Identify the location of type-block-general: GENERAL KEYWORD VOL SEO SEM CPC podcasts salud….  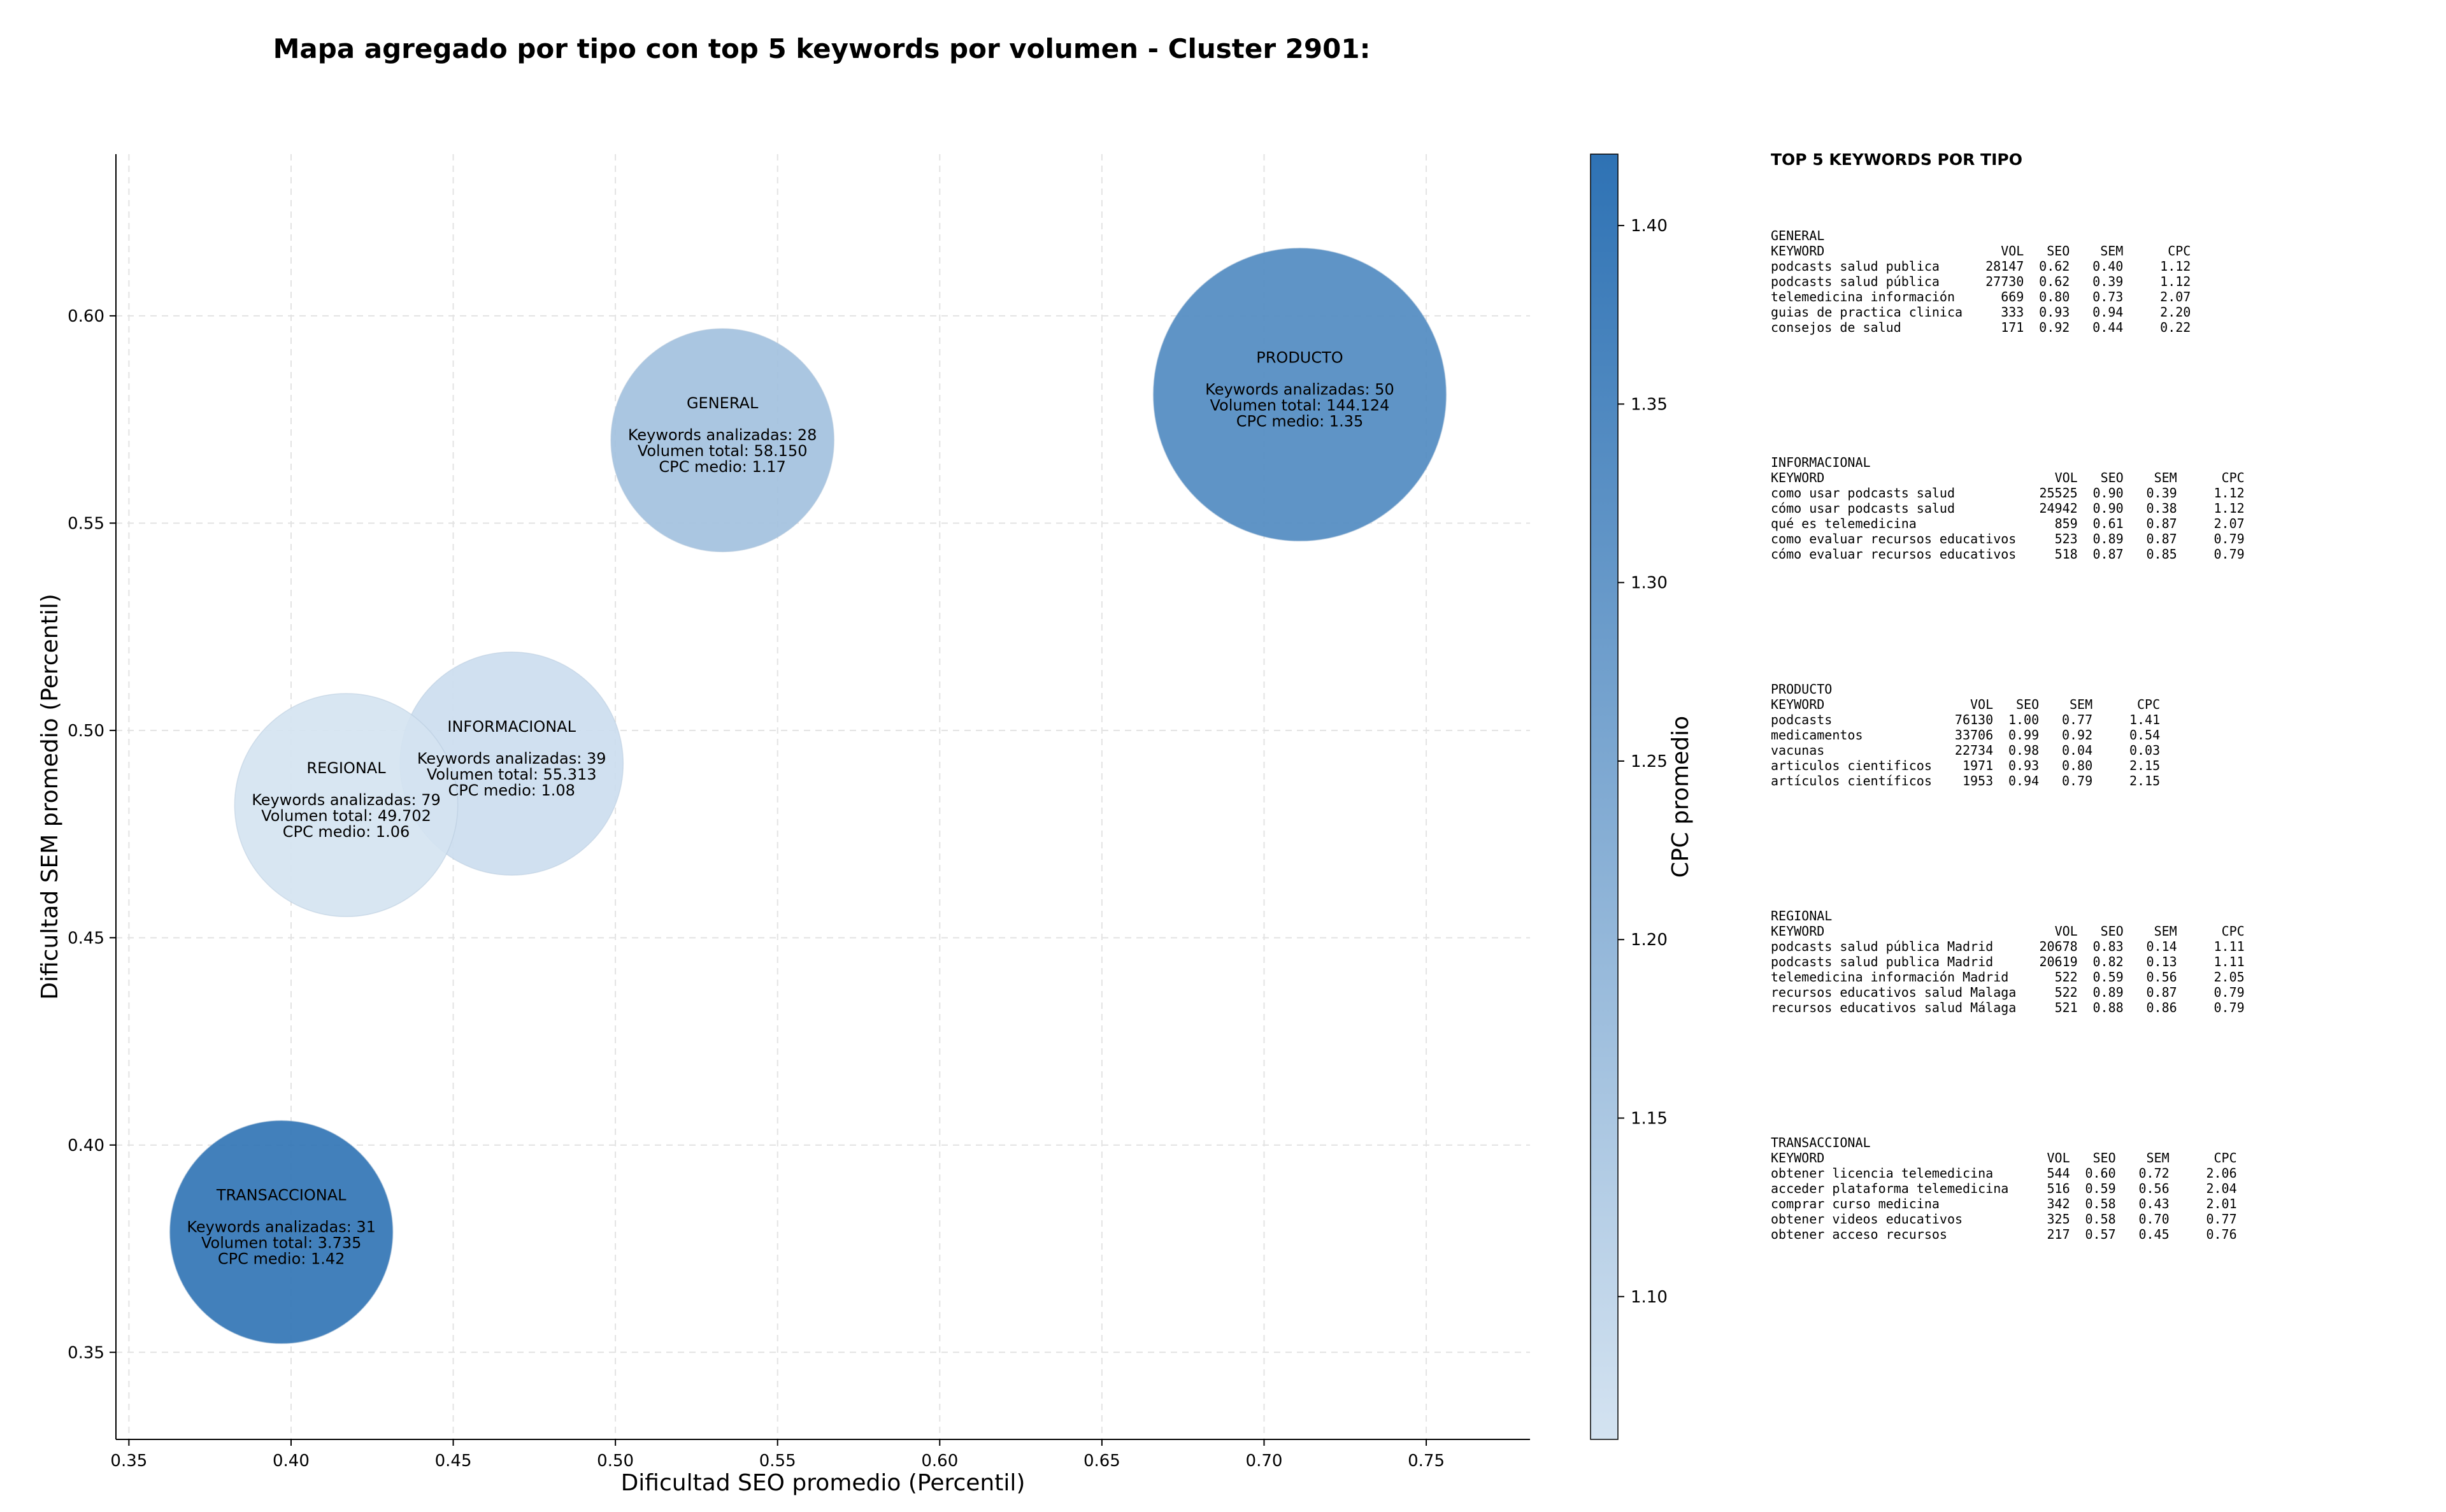
(1981, 281).